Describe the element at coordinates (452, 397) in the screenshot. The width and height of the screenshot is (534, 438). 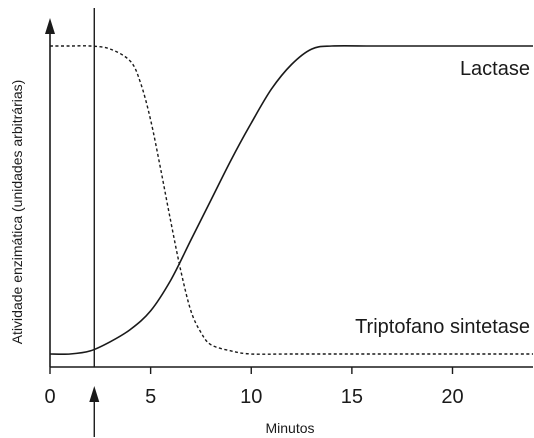
I see `x-tick-label-20: 20` at that location.